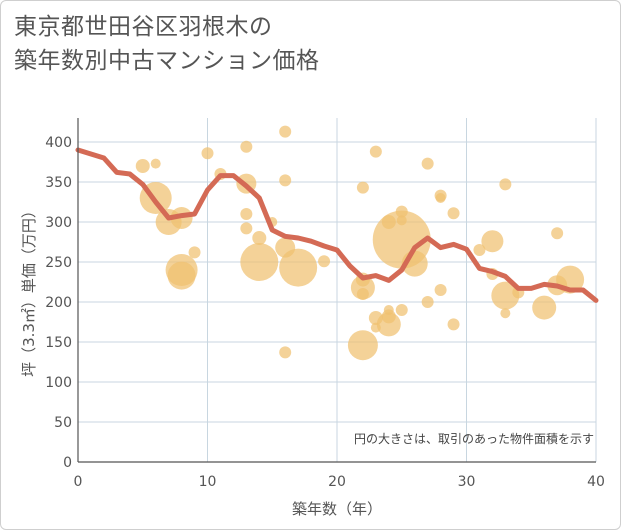 The image size is (621, 530). I want to click on x-tick-label-3: 30, so click(467, 482).